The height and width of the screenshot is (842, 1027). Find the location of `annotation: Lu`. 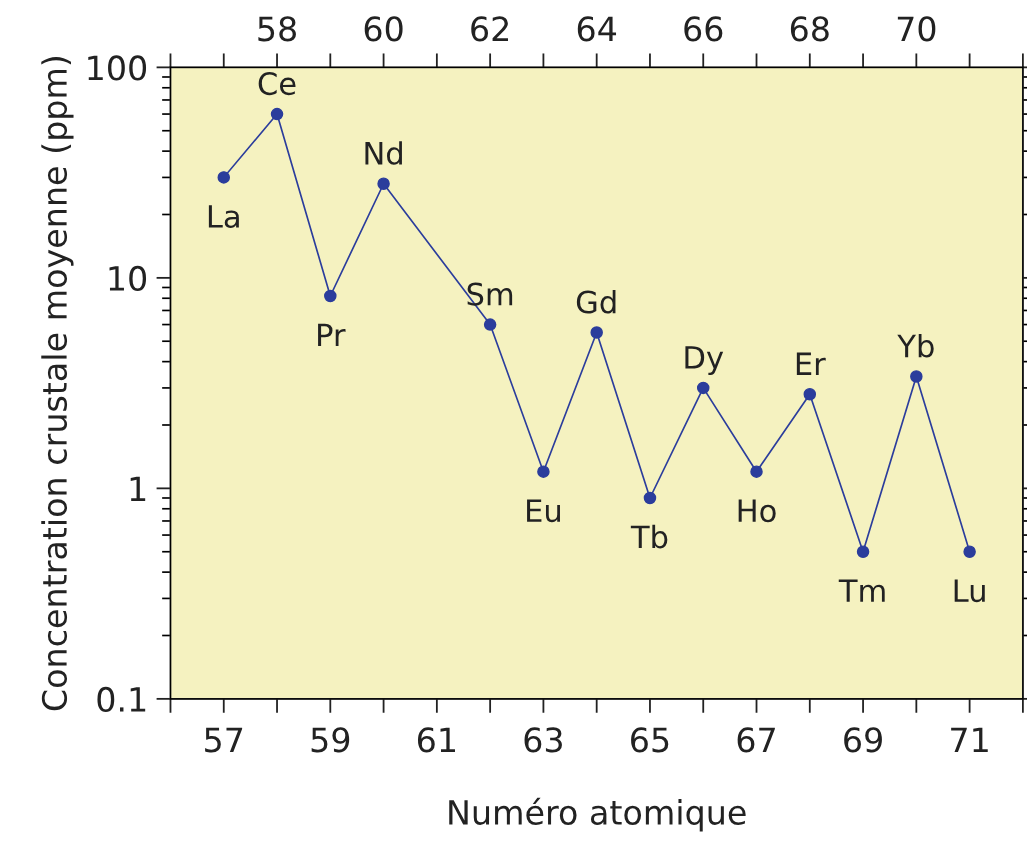

annotation: Lu is located at coordinates (969, 591).